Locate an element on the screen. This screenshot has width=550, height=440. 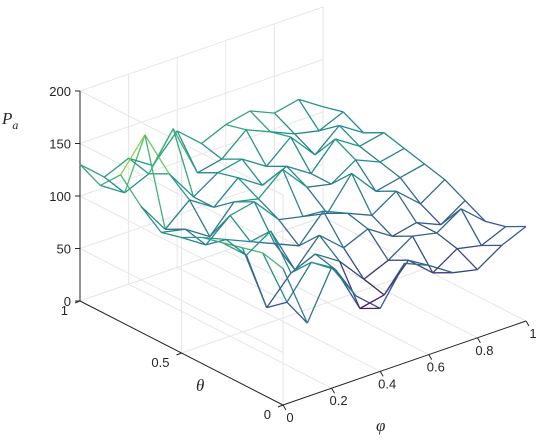
y-tick-label: 0 is located at coordinates (267, 414).